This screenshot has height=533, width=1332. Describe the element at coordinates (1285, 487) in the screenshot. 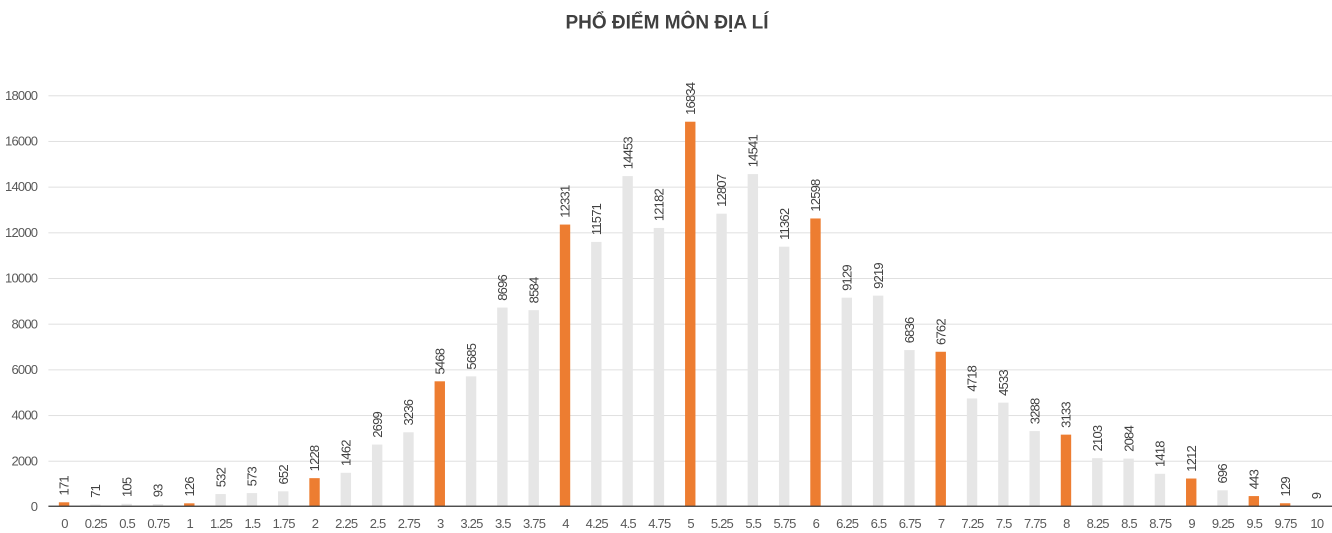

I see `svg-text: 129` at that location.